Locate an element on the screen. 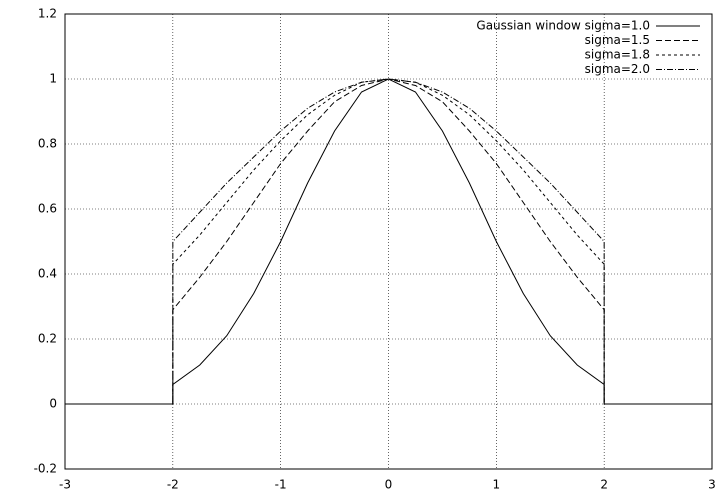 The height and width of the screenshot is (504, 720). y-tick-label: 0.6 is located at coordinates (47, 209).